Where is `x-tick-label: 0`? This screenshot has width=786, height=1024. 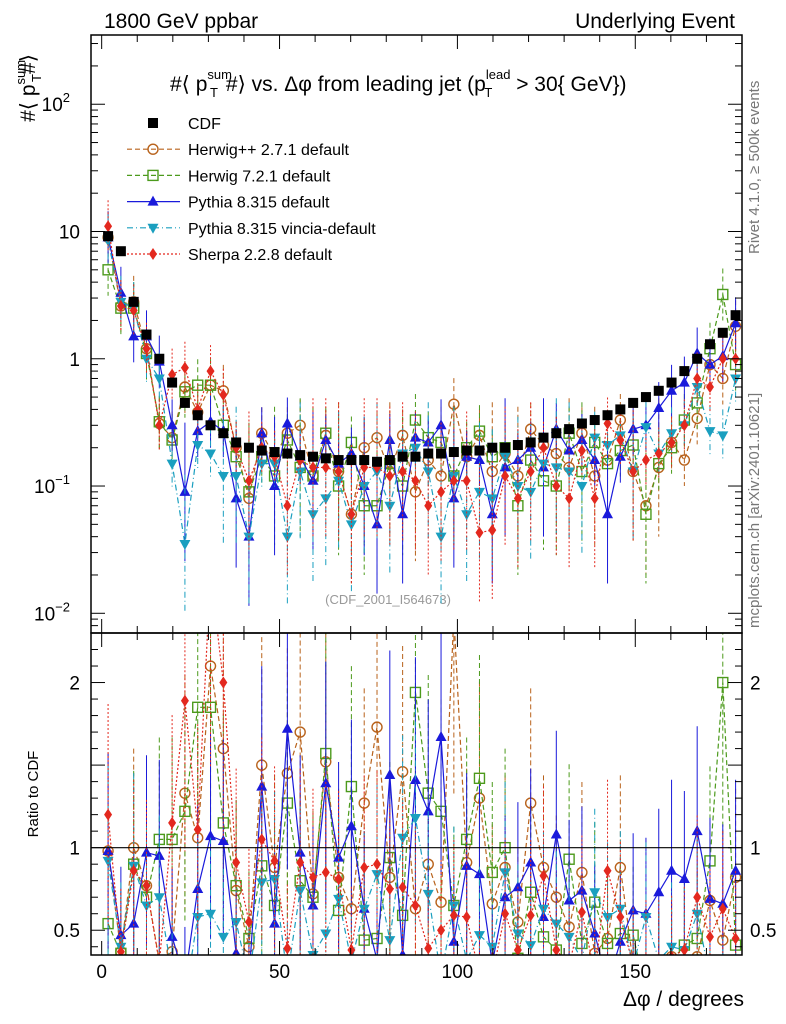
x-tick-label: 0 is located at coordinates (101, 972).